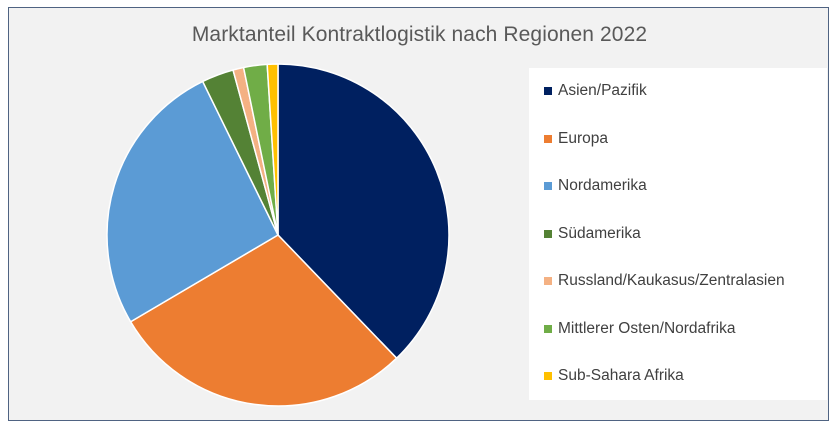 The image size is (840, 429). What do you see at coordinates (678, 248) in the screenshot?
I see `legend-item: Südamerika` at bounding box center [678, 248].